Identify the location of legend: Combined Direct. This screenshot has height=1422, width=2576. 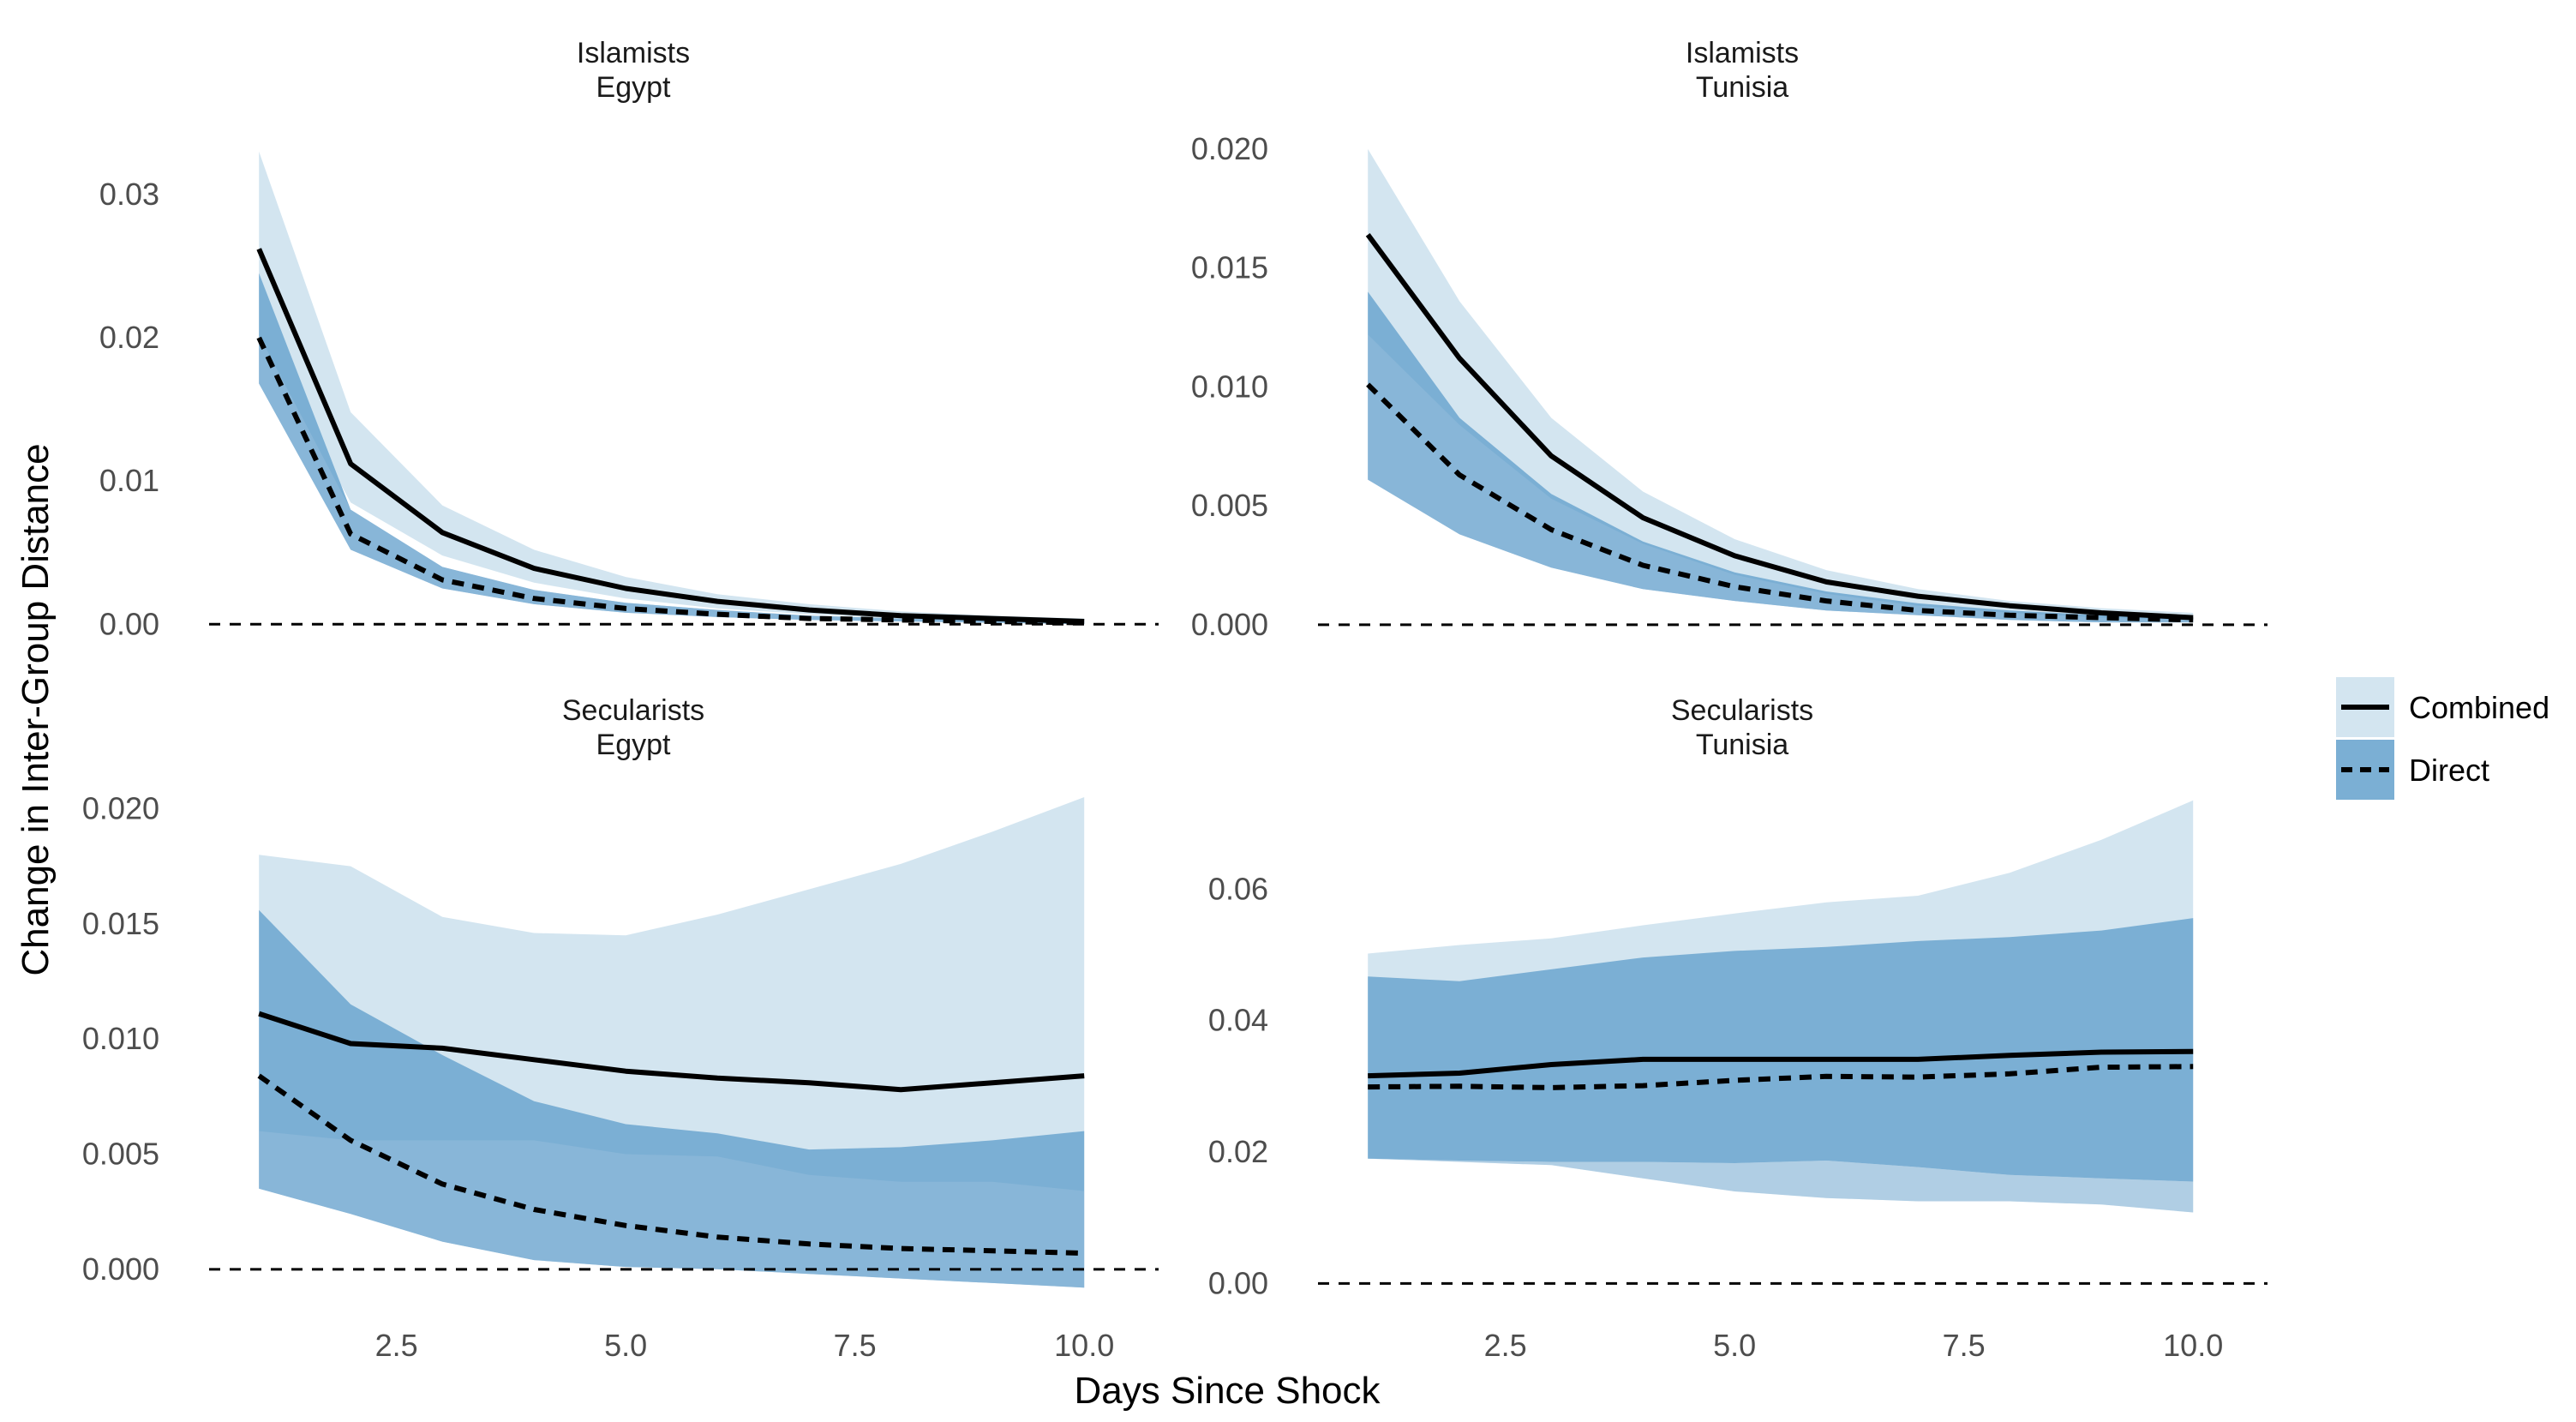
(2442, 738).